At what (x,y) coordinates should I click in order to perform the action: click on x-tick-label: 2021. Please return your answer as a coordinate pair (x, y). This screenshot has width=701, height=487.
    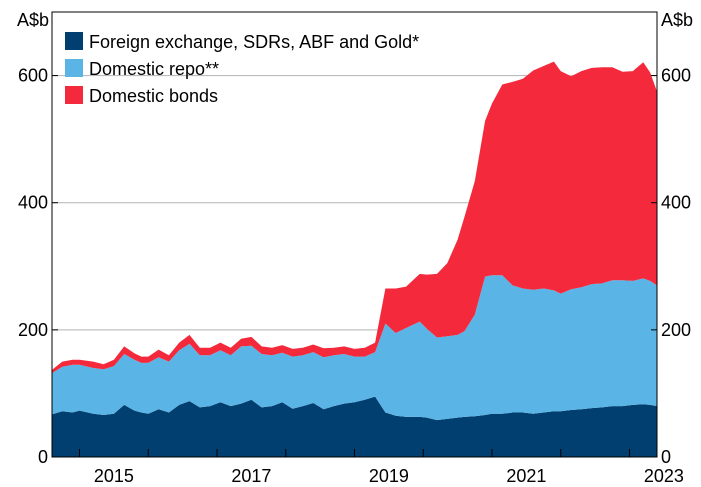
    Looking at the image, I should click on (526, 476).